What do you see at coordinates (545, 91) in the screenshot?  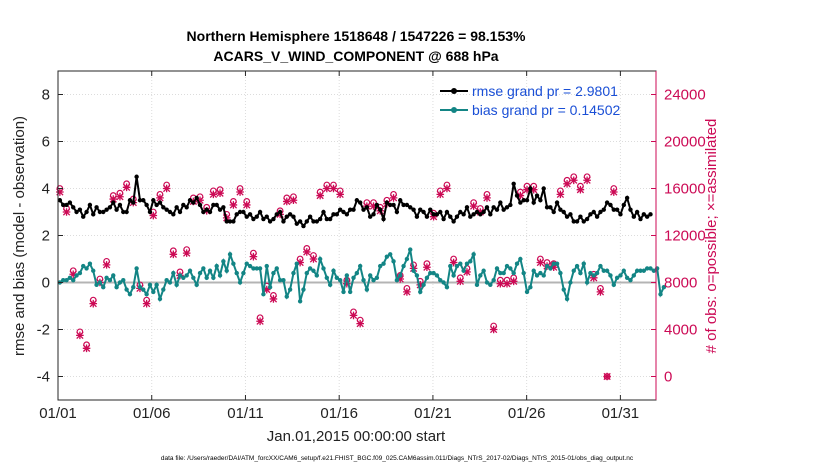 I see `legend-rmse-label: rmse grand pr = 2.9801` at bounding box center [545, 91].